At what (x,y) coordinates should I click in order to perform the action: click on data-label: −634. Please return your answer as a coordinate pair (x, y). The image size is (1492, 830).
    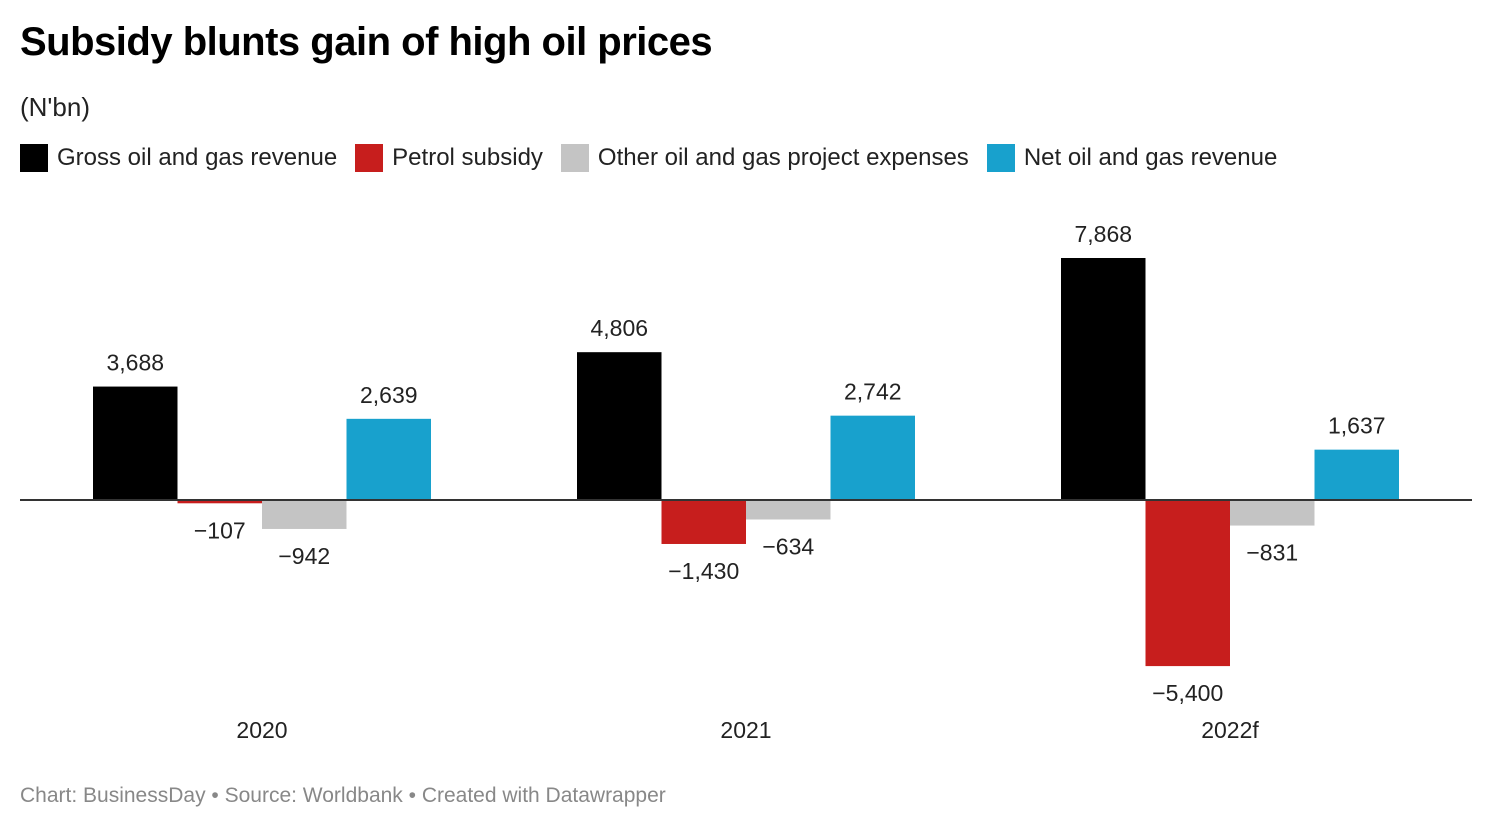
    Looking at the image, I should click on (788, 547).